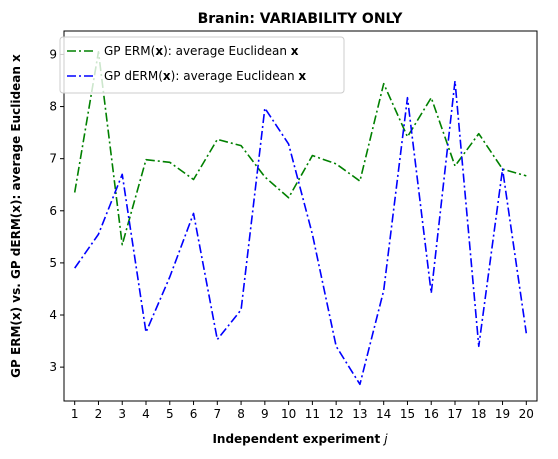 This screenshot has height=459, width=558. What do you see at coordinates (359, 414) in the screenshot?
I see `x-tick-label: 13` at bounding box center [359, 414].